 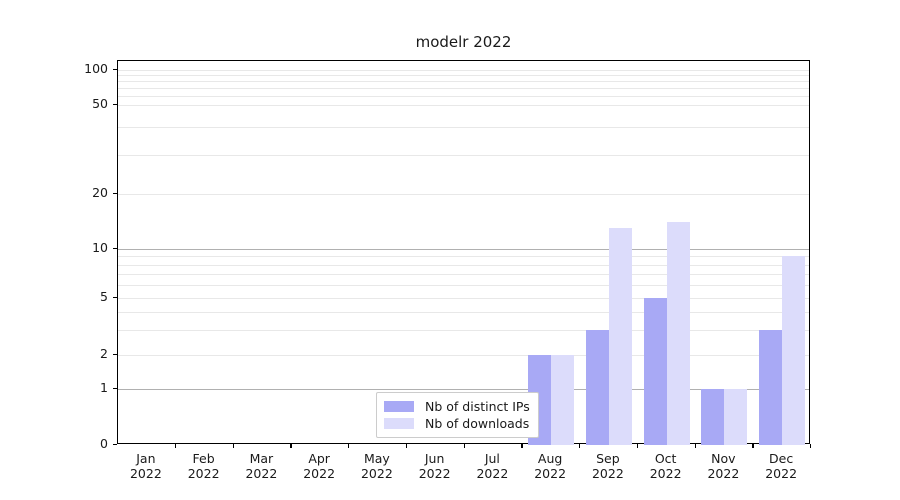 I want to click on bar-dec-downloads, so click(x=794, y=350).